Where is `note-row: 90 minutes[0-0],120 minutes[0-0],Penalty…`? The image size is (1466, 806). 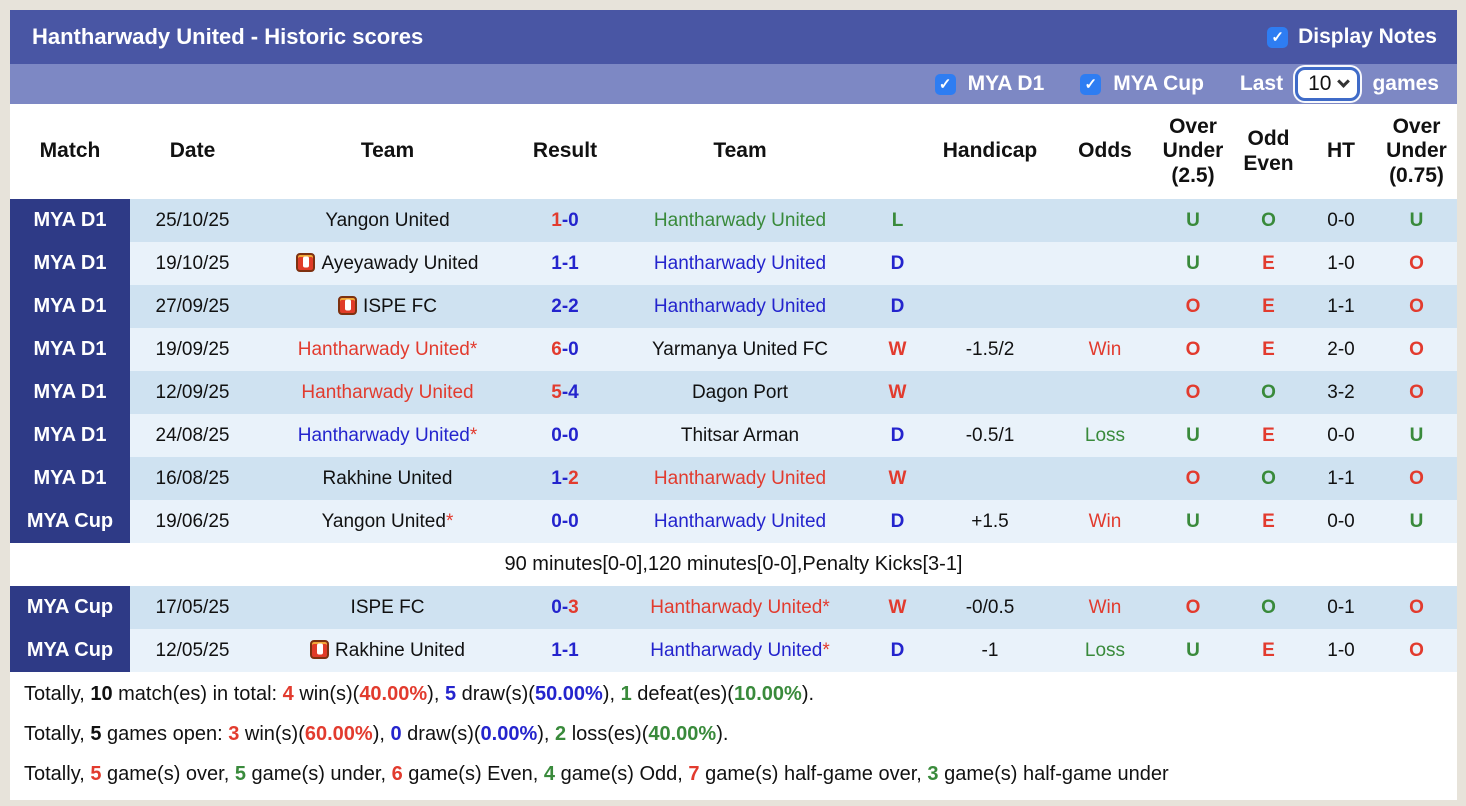 note-row: 90 minutes[0-0],120 minutes[0-0],Penalty… is located at coordinates (733, 564).